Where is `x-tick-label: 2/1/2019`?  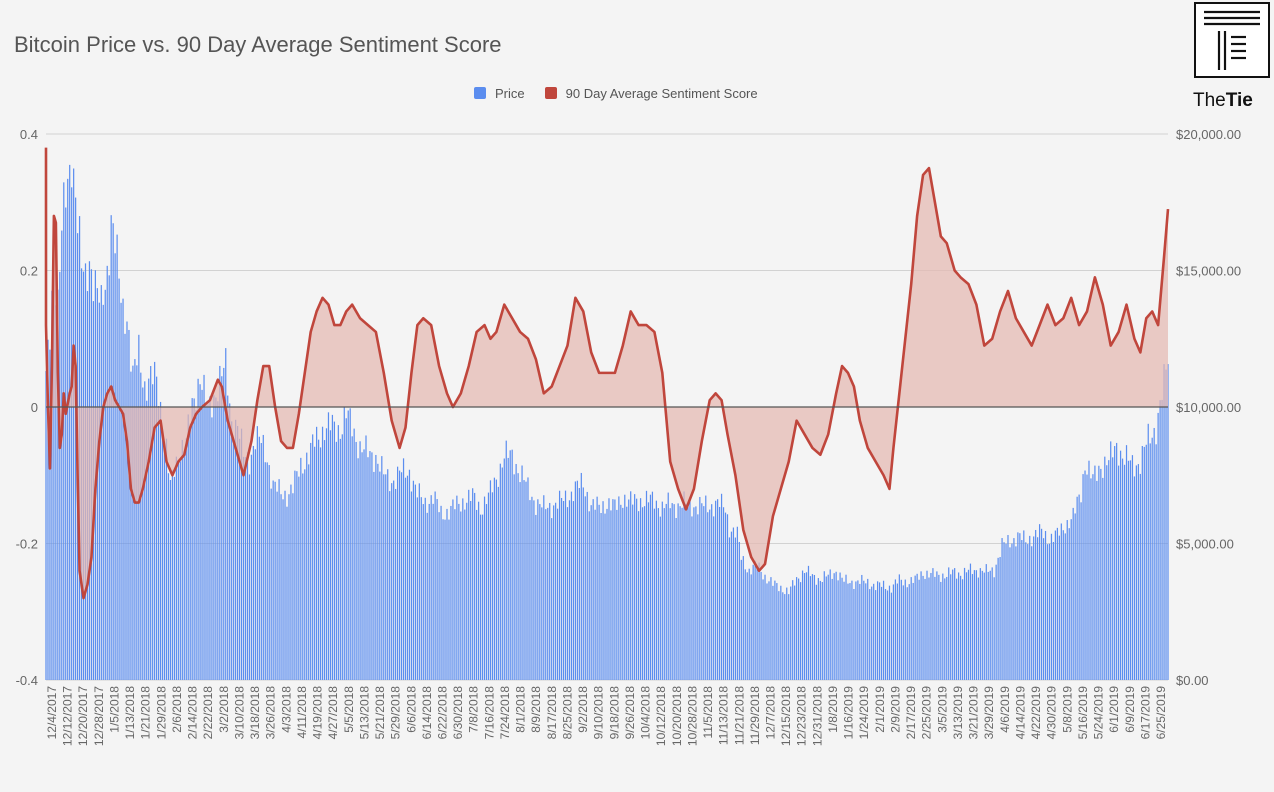 x-tick-label: 2/1/2019 is located at coordinates (880, 709).